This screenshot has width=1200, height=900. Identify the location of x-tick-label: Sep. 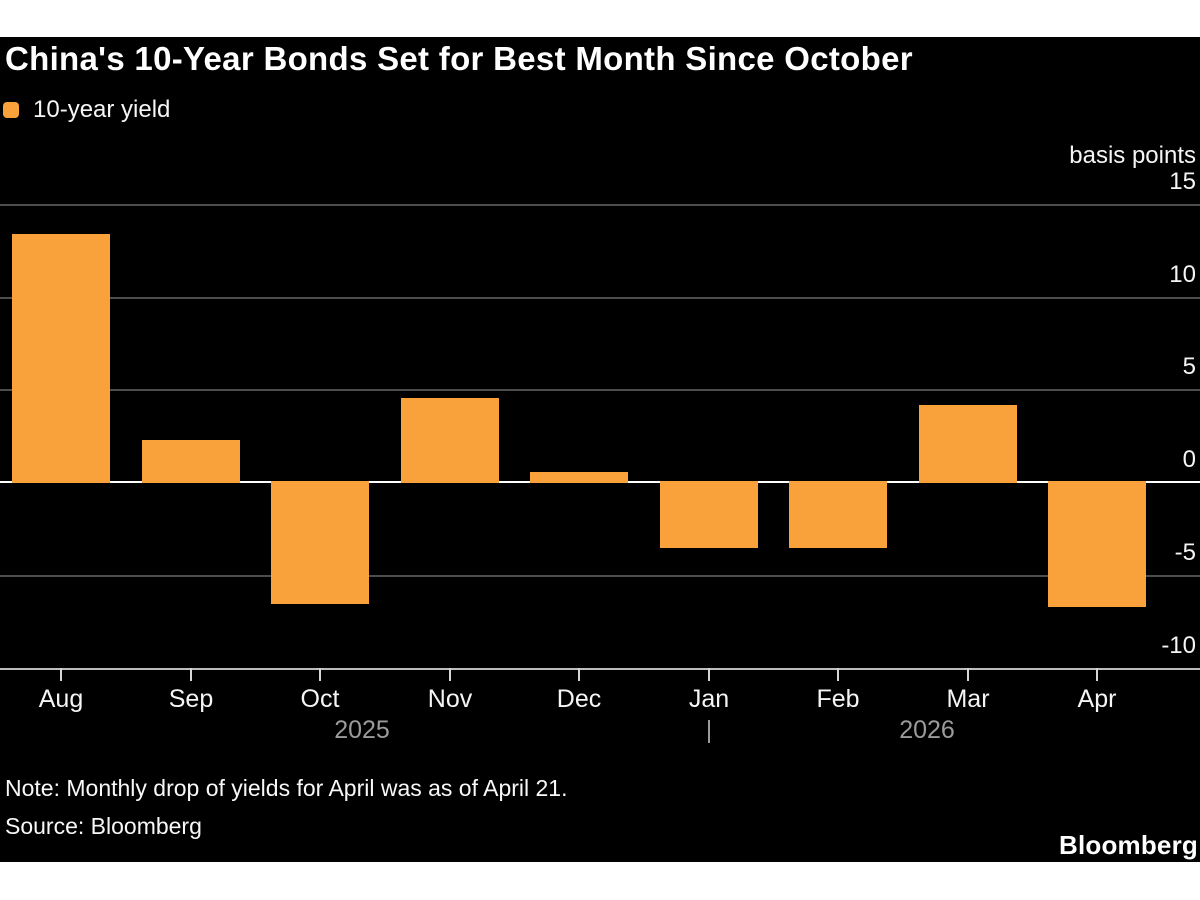
(191, 699).